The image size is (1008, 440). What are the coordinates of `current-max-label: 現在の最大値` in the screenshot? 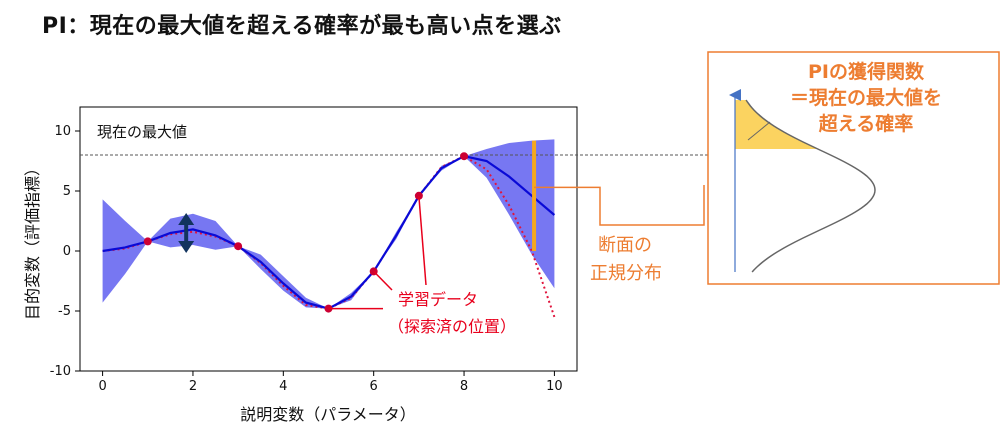 It's located at (142, 132).